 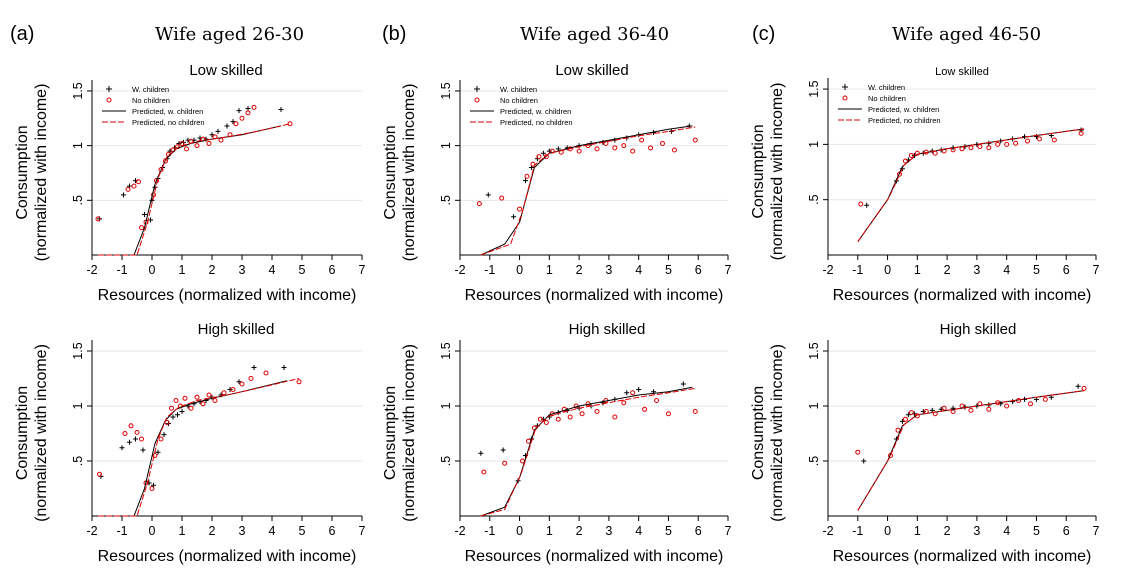 I want to click on x-tick-label: 5, so click(x=302, y=270).